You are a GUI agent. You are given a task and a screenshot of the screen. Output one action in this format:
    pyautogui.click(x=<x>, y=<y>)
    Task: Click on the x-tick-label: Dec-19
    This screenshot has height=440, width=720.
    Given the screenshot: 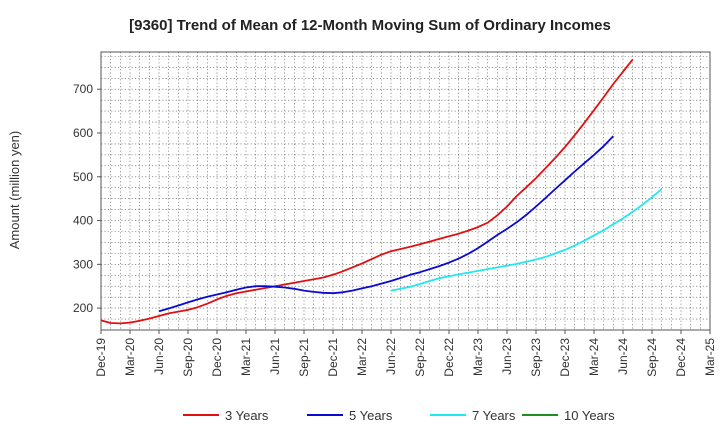 What is the action you would take?
    pyautogui.click(x=101, y=357)
    